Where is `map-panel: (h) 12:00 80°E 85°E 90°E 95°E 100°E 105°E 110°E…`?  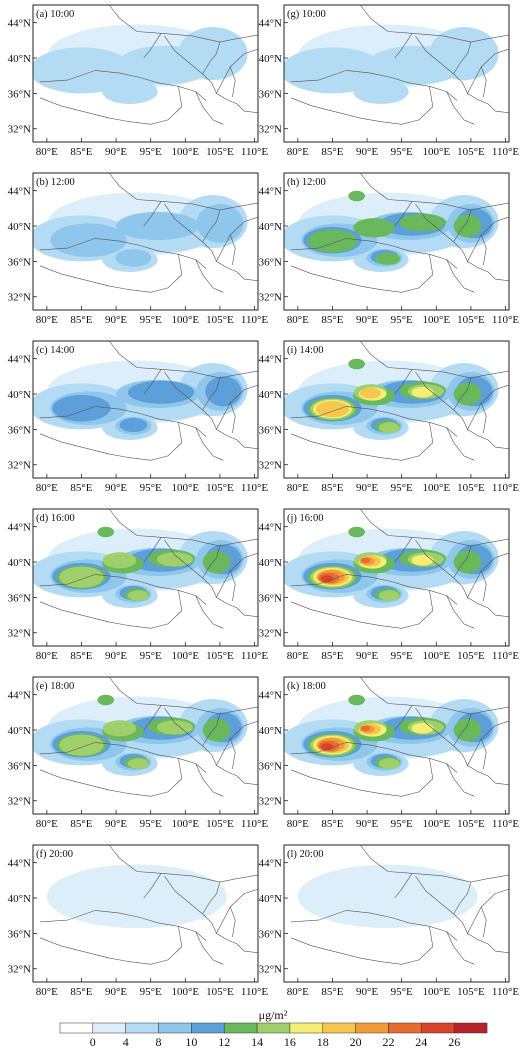
map-panel: (h) 12:00 80°E 85°E 90°E 95°E 100°E 105°E 110°E… is located at coordinates (389, 249).